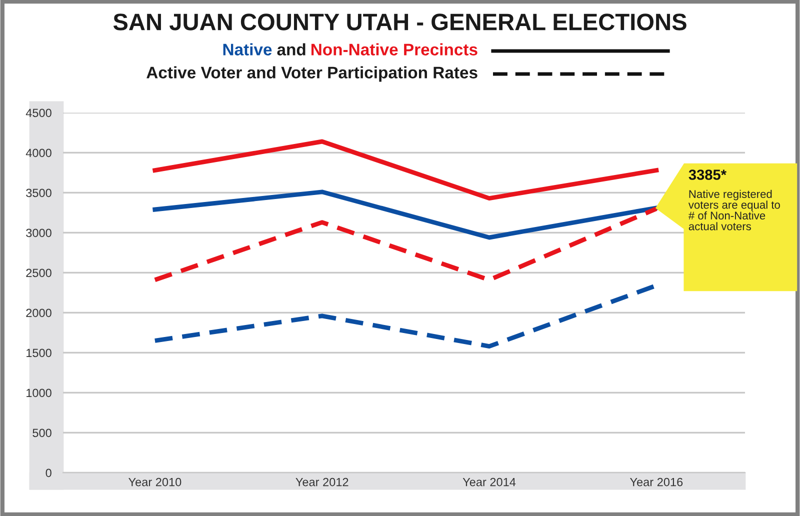  Describe the element at coordinates (39, 153) in the screenshot. I see `y-tick-label: 4000` at that location.